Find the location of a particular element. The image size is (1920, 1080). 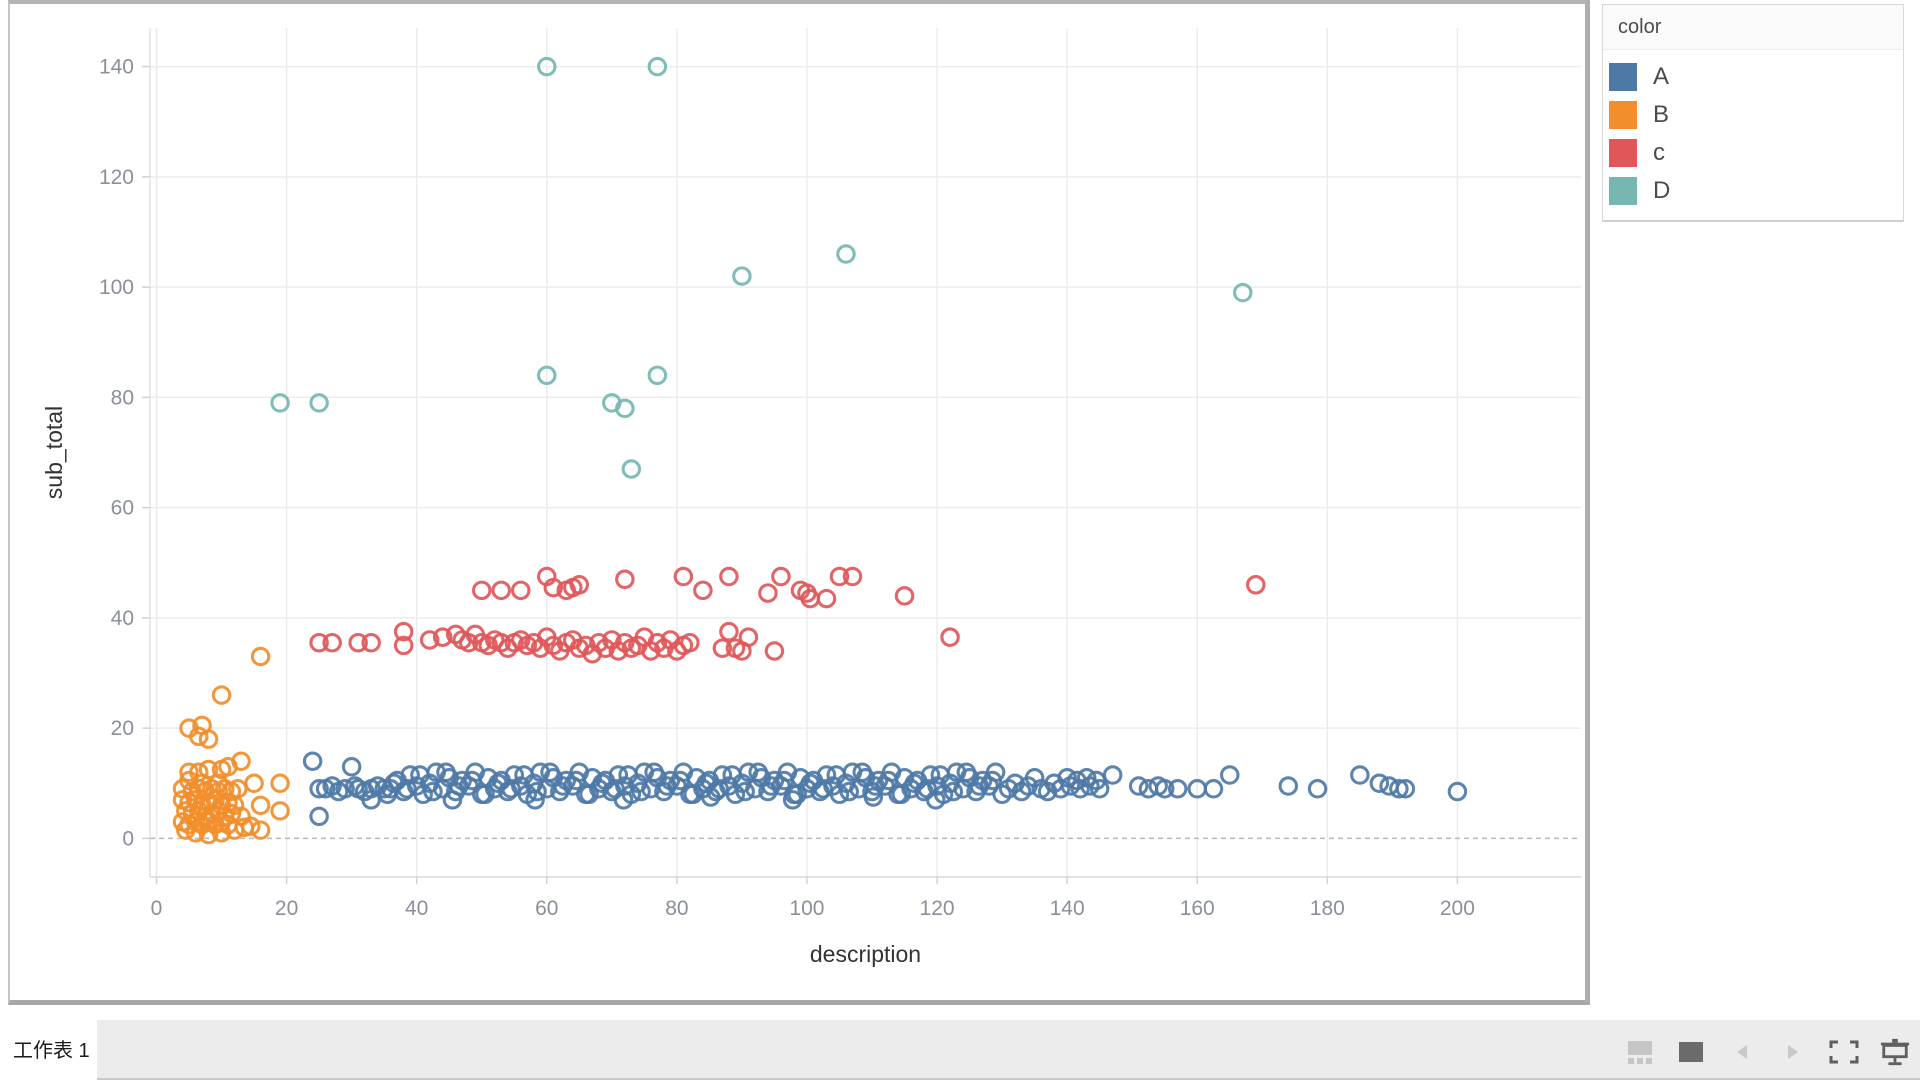

svg-text: 160 is located at coordinates (1197, 908).